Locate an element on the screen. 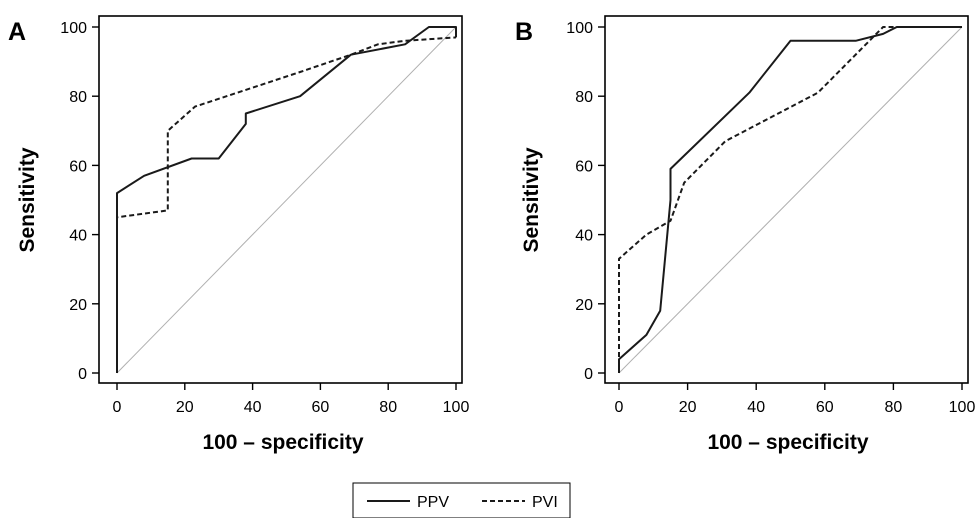  panel-b-x-axis-title: 100 – specificity is located at coordinates (787, 442).